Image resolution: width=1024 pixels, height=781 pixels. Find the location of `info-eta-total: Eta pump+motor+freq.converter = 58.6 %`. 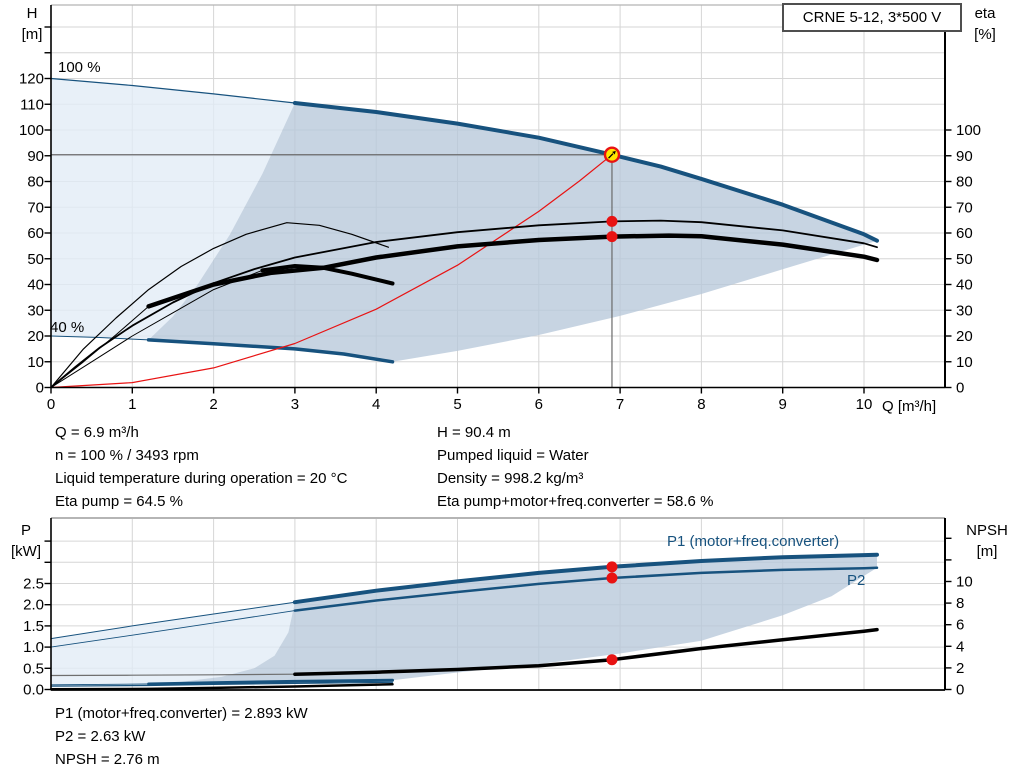

info-eta-total: Eta pump+motor+freq.converter = 58.6 % is located at coordinates (575, 501).